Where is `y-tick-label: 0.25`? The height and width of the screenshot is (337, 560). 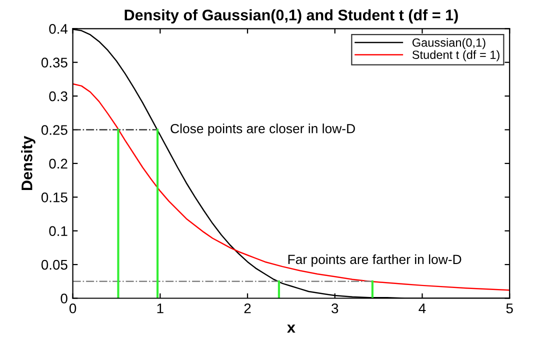
y-tick-label: 0.25 is located at coordinates (54, 130).